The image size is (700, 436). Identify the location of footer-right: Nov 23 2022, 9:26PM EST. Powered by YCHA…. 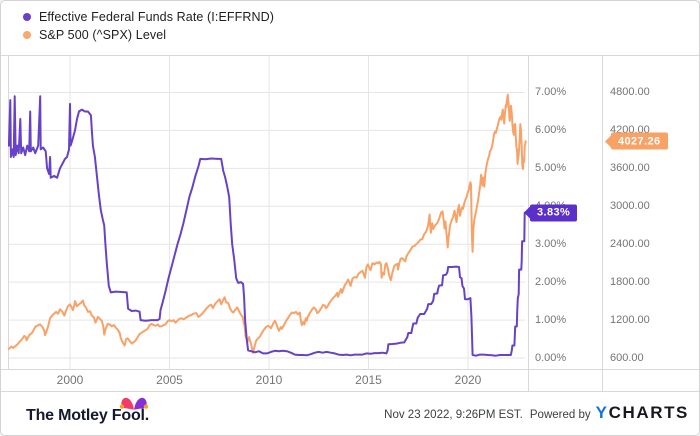
(536, 413).